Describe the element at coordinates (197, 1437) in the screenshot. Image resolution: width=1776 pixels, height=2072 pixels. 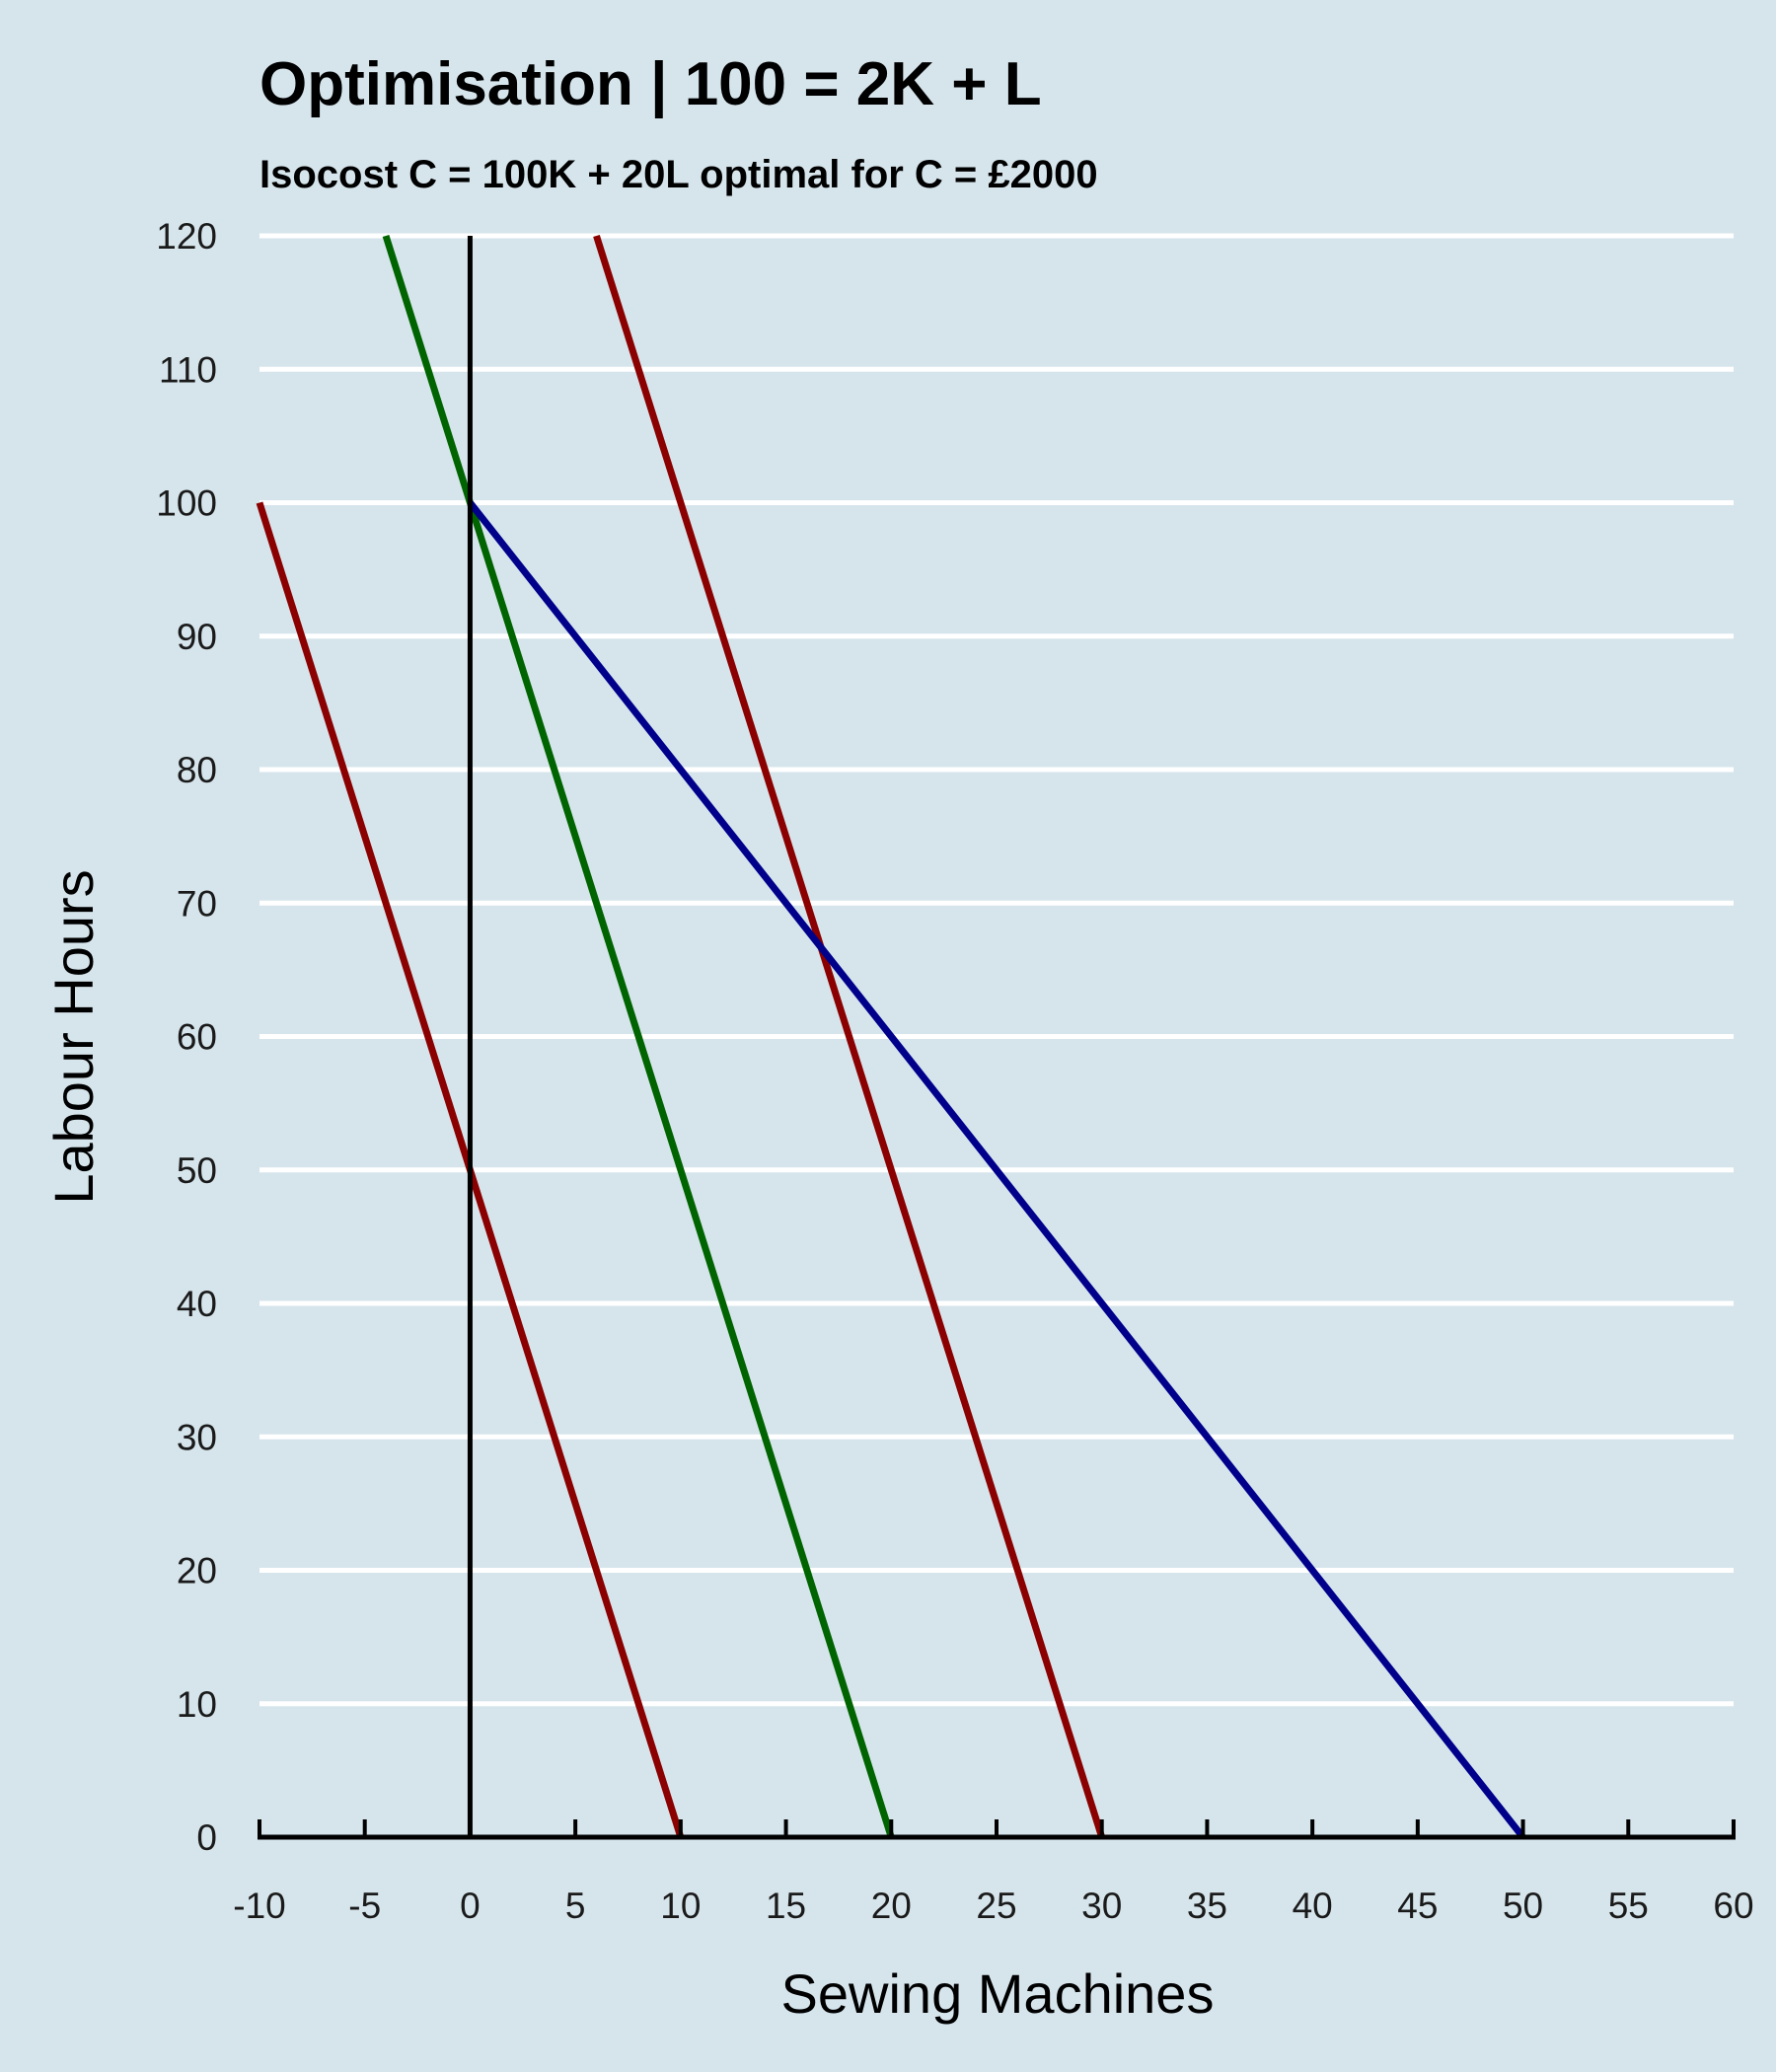
I see `y-tick-label: 30` at that location.